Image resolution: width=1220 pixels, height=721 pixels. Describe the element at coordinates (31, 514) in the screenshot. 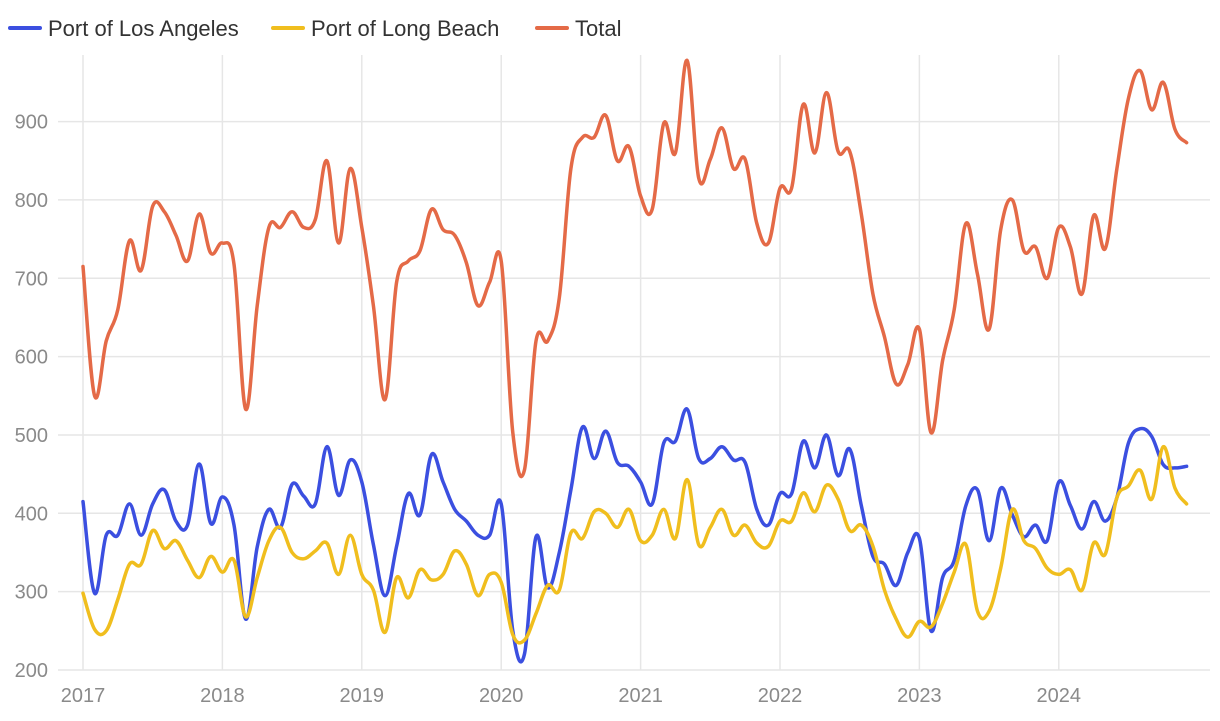

I see `y-tick-label-400: 400` at that location.